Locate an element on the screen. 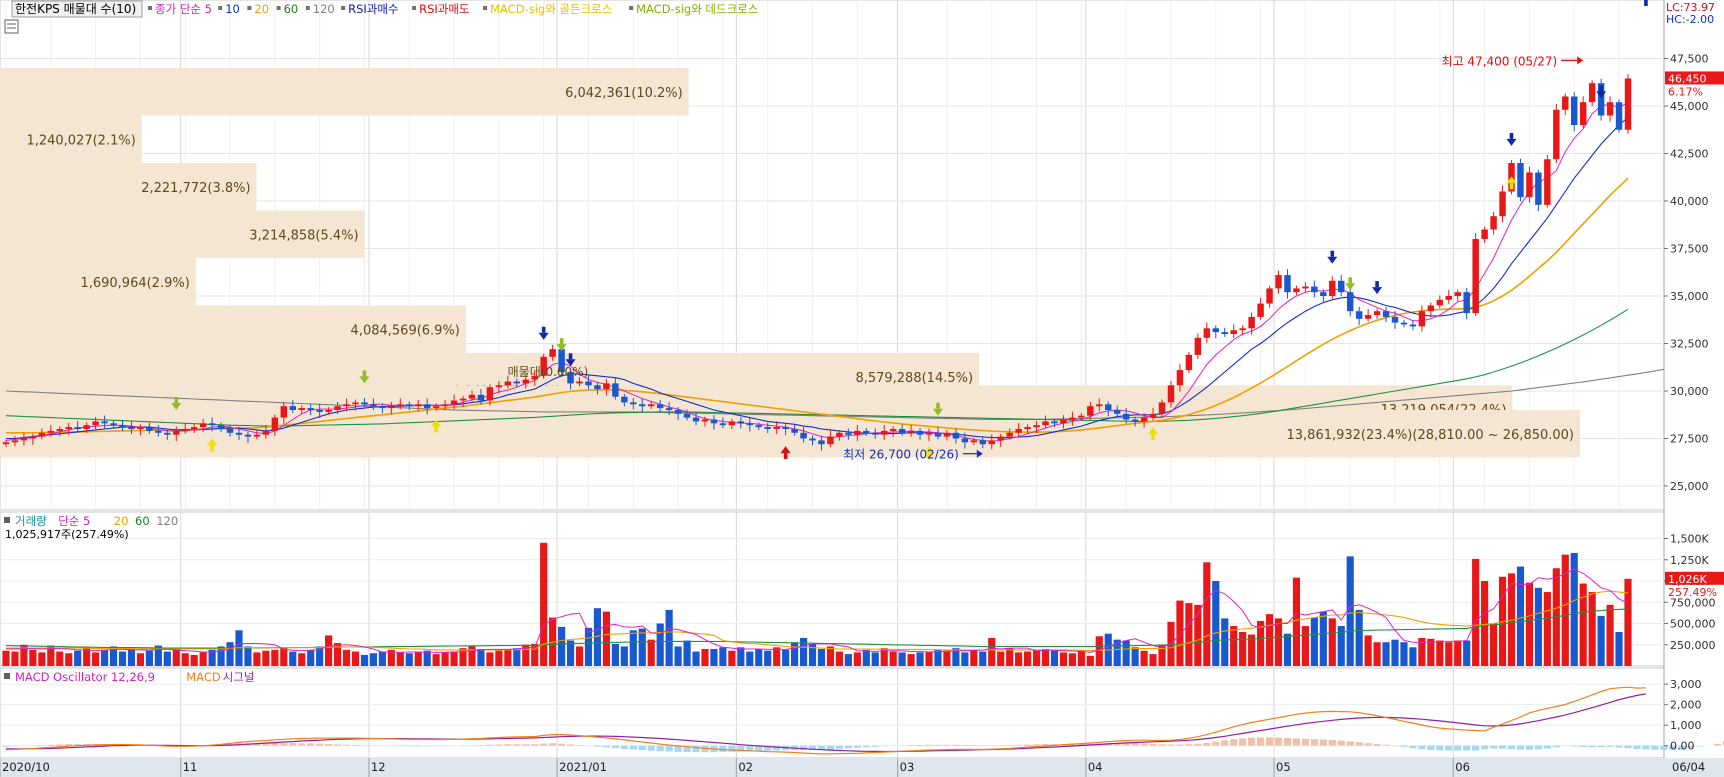 The image size is (1724, 777). volume-ma5-line is located at coordinates (817, 610).